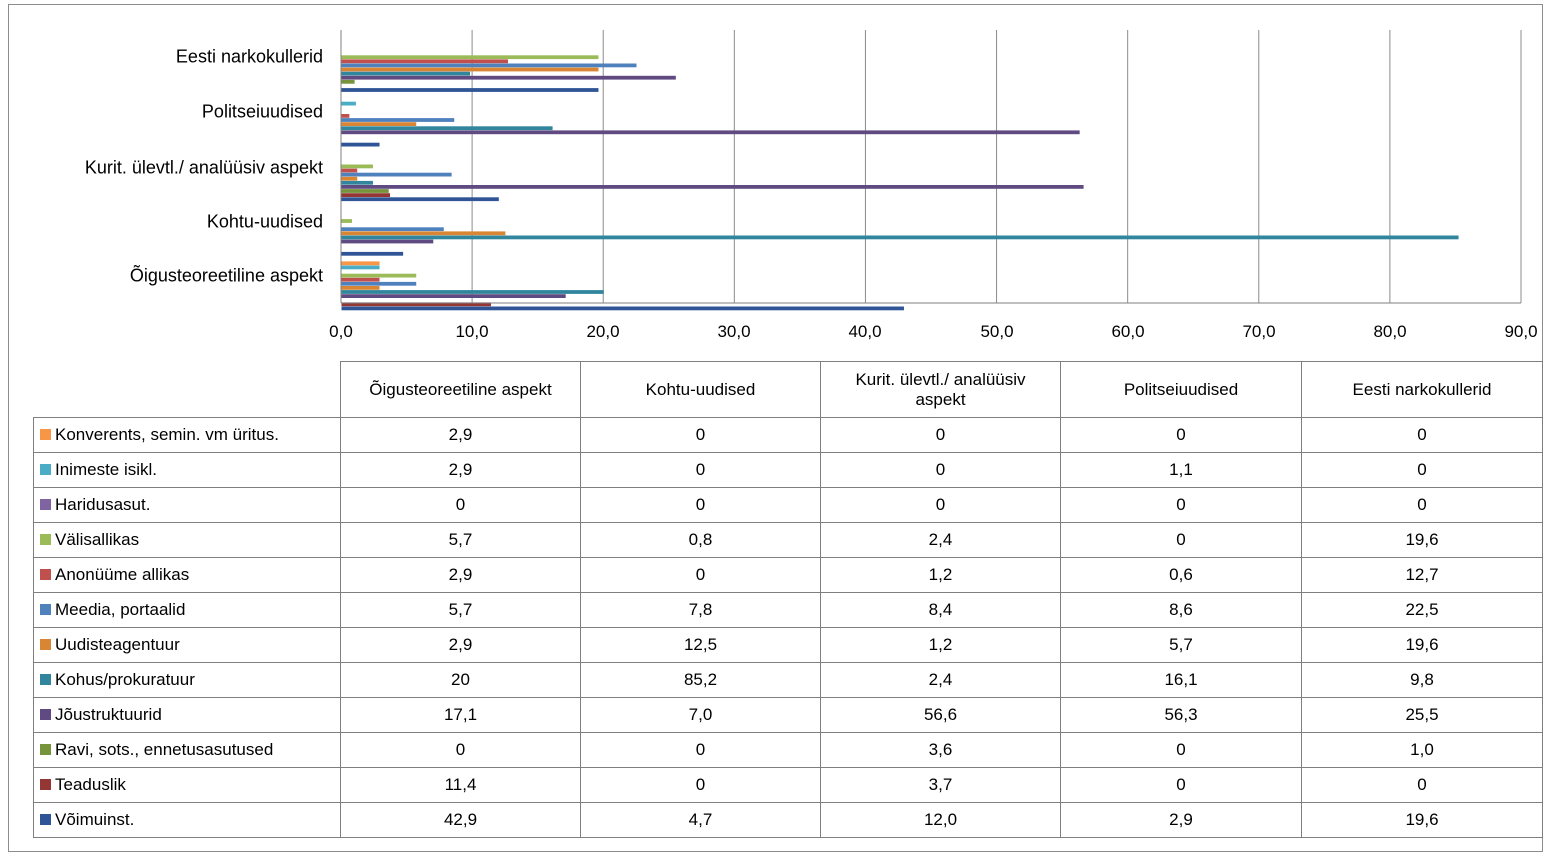 This screenshot has width=1550, height=861. What do you see at coordinates (117, 644) in the screenshot?
I see `legend-label: Uudisteagentuur` at bounding box center [117, 644].